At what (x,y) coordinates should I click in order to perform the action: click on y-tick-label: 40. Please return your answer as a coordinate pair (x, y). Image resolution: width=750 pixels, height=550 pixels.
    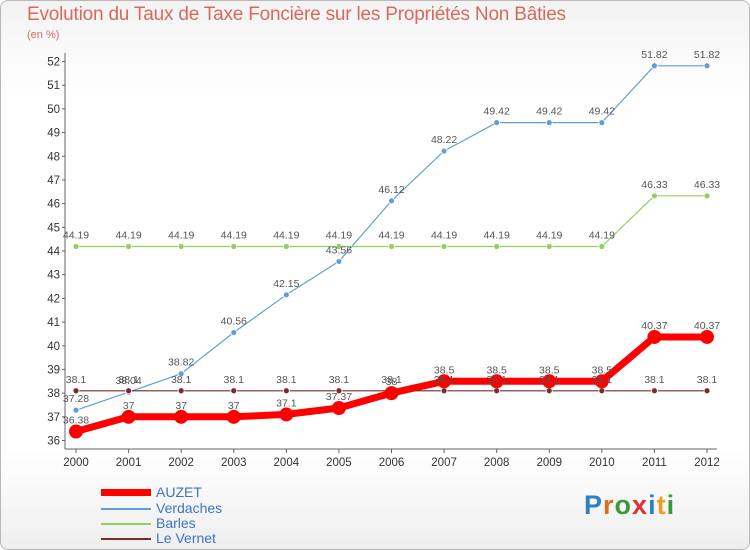
    Looking at the image, I should click on (53, 347).